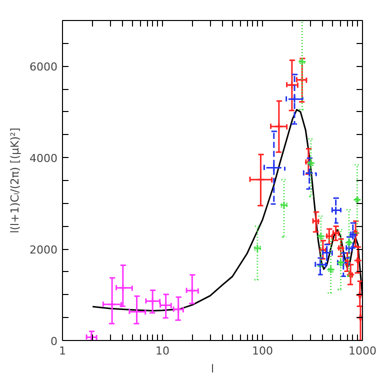  I want to click on y-tick-label: 4000, so click(44, 159).